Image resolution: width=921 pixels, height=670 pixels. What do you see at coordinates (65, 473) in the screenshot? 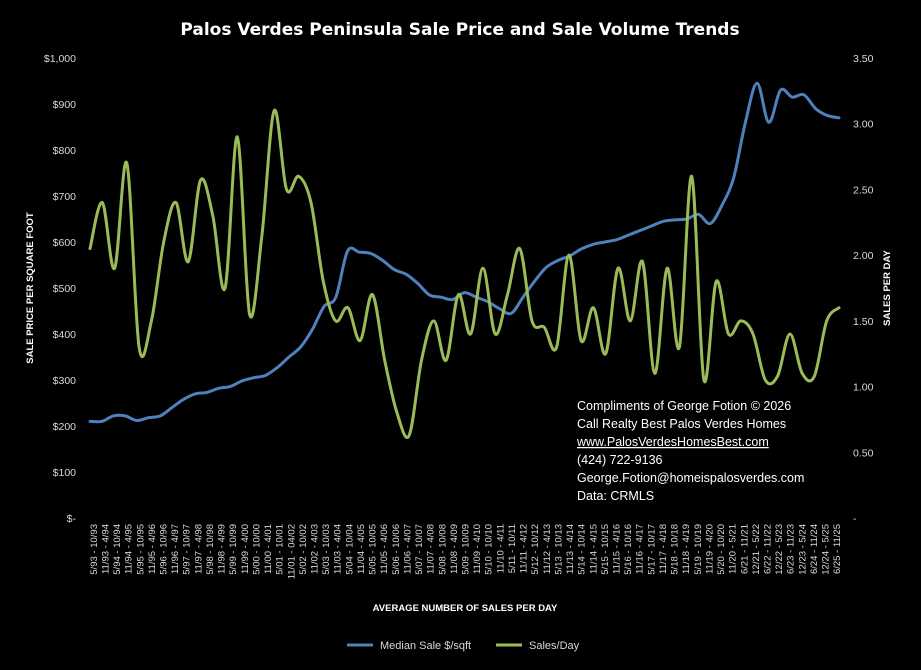
I see `y-left-tick-label: $100` at bounding box center [65, 473].